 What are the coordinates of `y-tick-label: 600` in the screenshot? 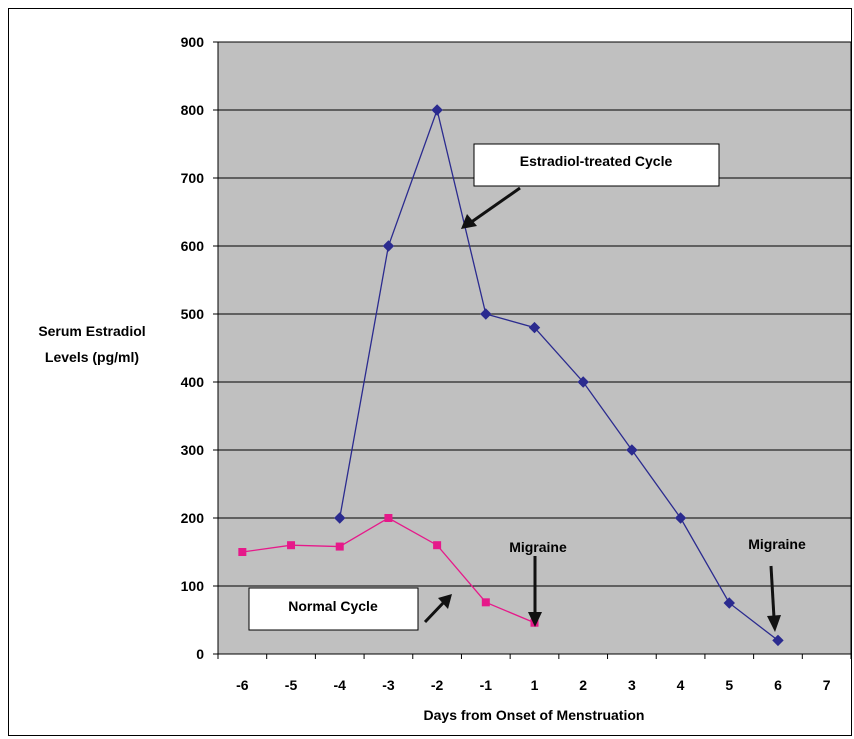 It's located at (193, 246).